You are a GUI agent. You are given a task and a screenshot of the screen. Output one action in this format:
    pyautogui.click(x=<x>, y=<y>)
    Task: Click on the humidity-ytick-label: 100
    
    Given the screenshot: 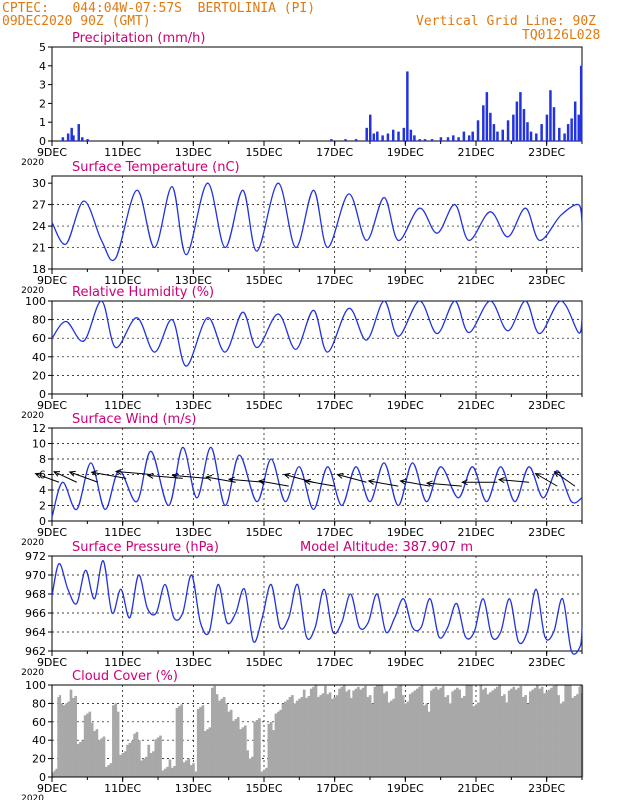 What is the action you would take?
    pyautogui.click(x=35, y=301)
    